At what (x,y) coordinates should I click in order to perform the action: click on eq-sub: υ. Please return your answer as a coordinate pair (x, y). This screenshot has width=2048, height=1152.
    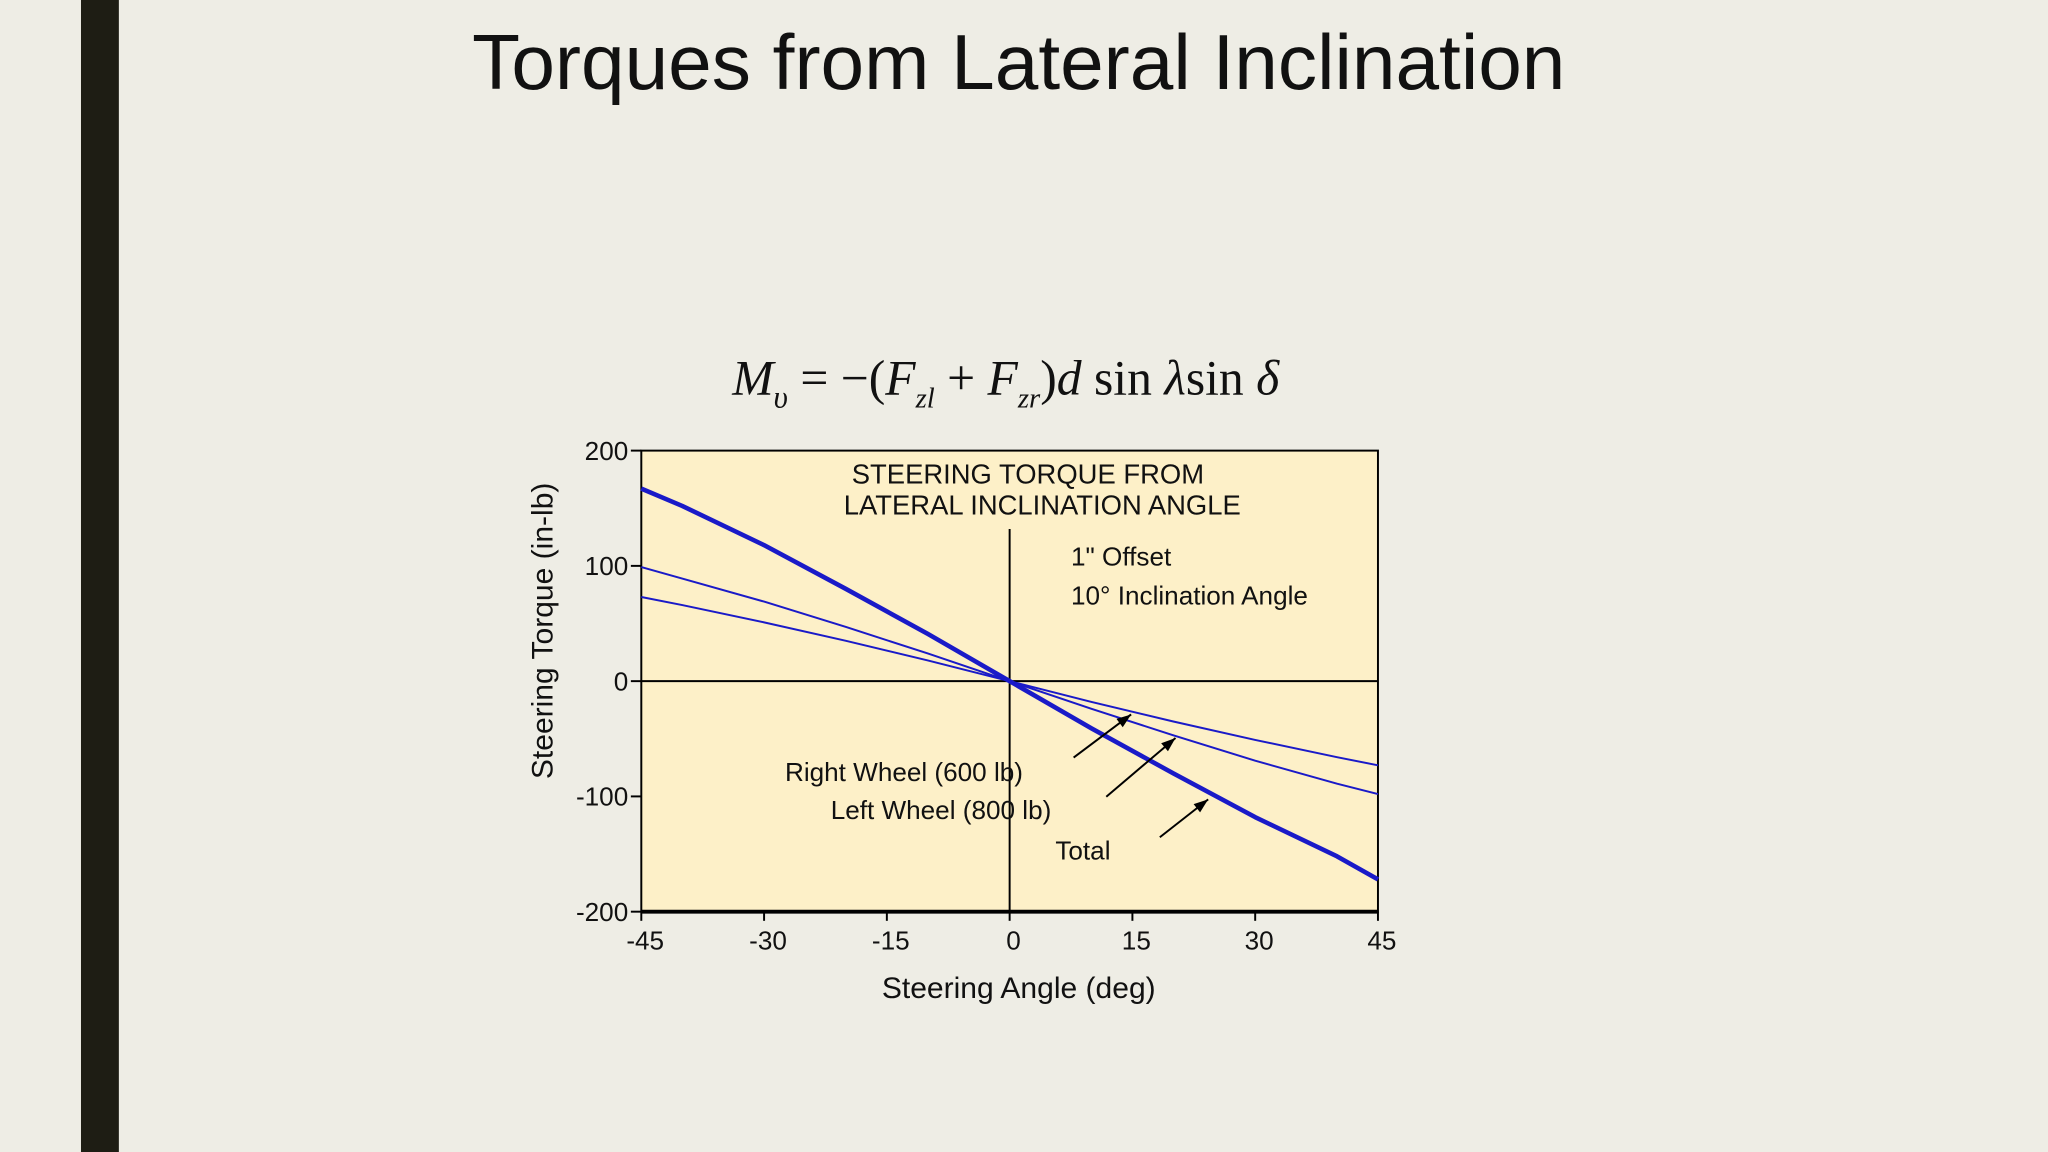
    Looking at the image, I should click on (781, 397).